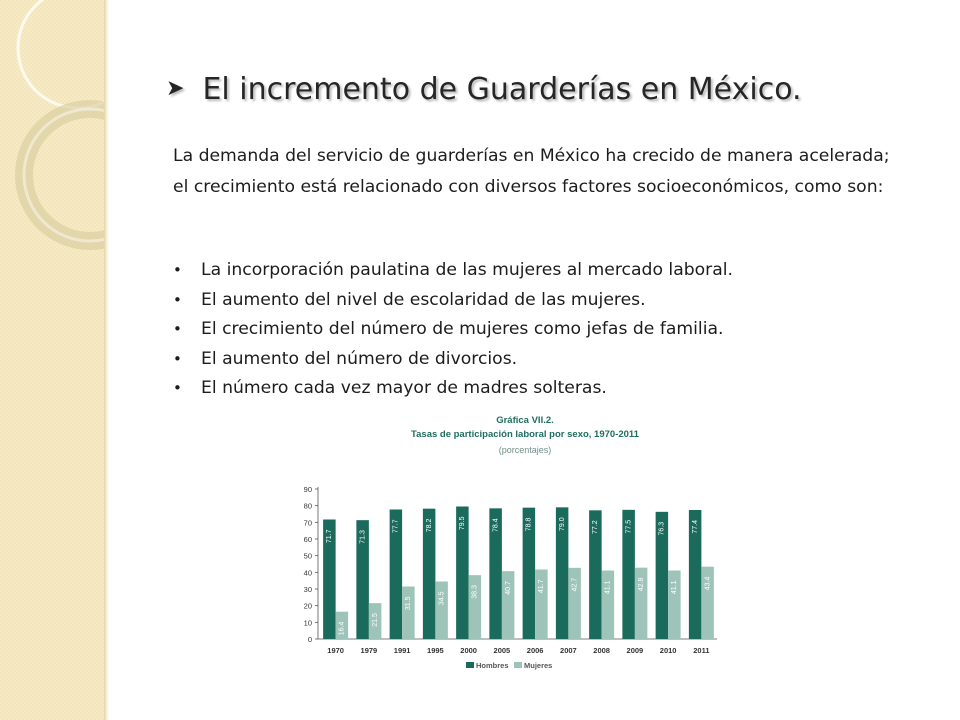 The height and width of the screenshot is (720, 960). Describe the element at coordinates (492, 665) in the screenshot. I see `legend-label: Hombres` at that location.